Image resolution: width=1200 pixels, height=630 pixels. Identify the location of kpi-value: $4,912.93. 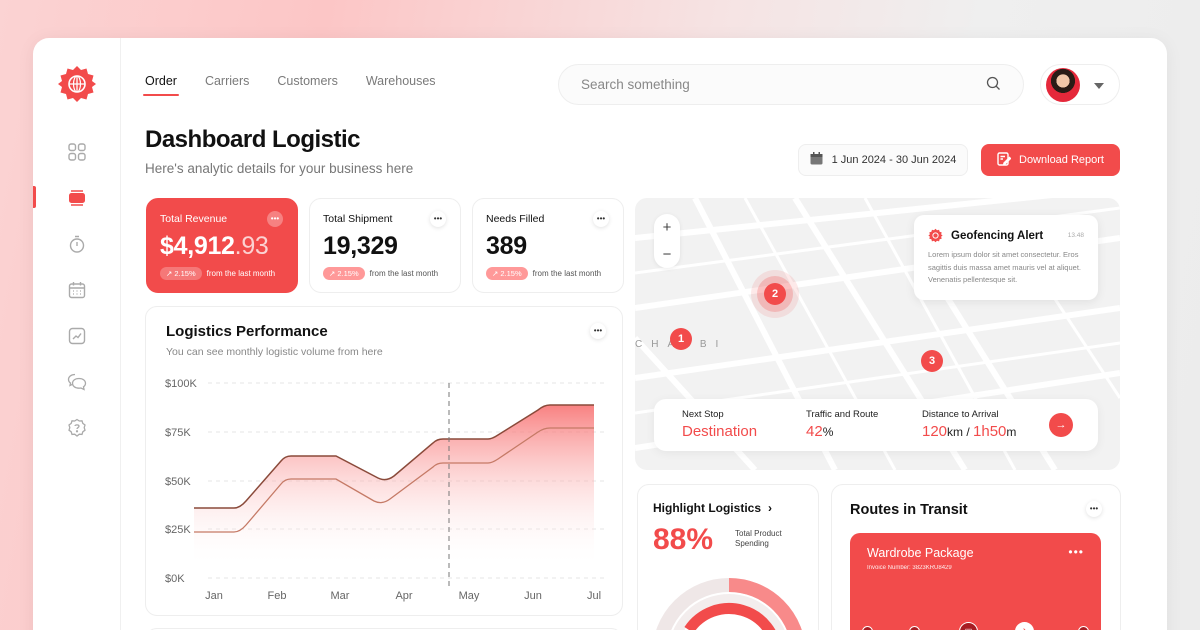
(214, 246).